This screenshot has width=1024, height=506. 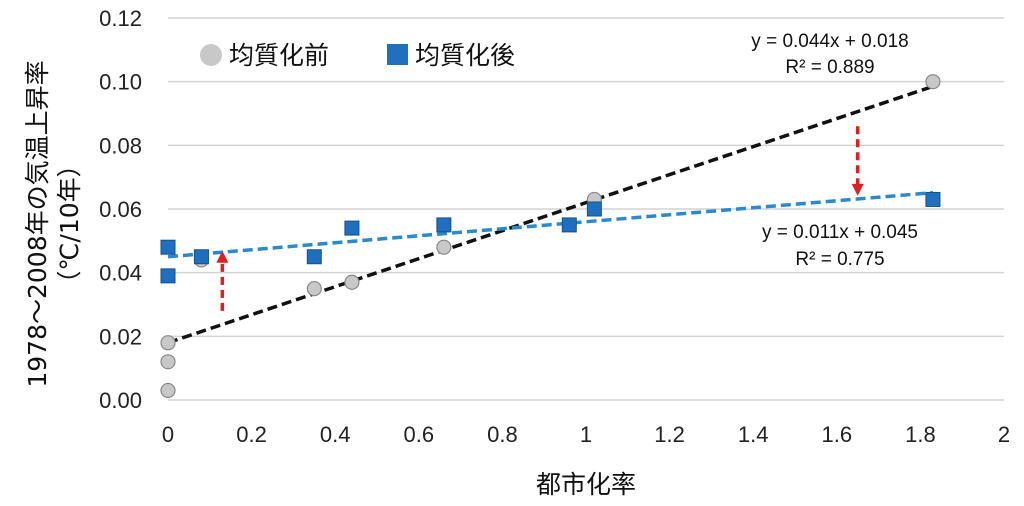 I want to click on y-axis-ticks: 0.00 0.02 0.04 0.06 0.08 0.10 0.12, so click(x=120, y=209).